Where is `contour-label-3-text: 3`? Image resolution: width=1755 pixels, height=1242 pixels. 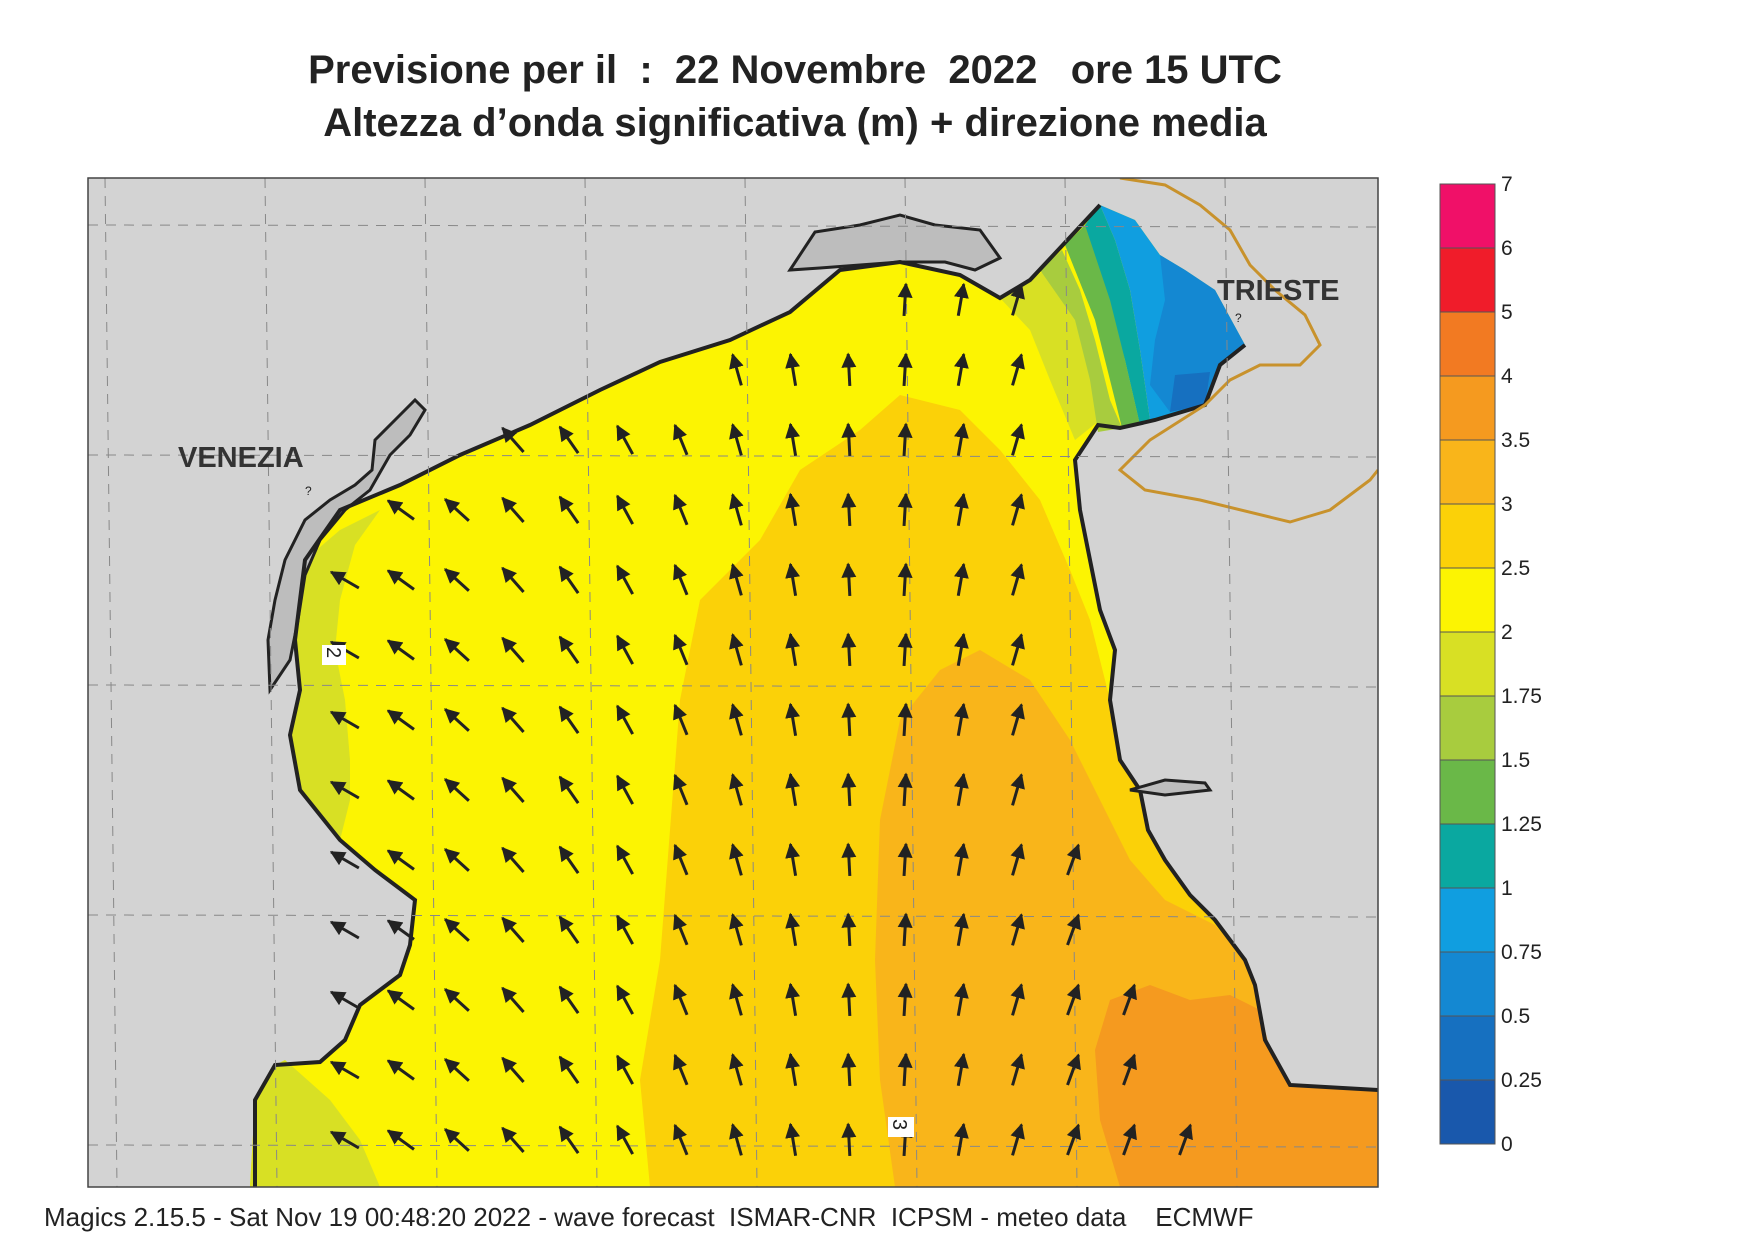 contour-label-3-text: 3 is located at coordinates (899, 1124).